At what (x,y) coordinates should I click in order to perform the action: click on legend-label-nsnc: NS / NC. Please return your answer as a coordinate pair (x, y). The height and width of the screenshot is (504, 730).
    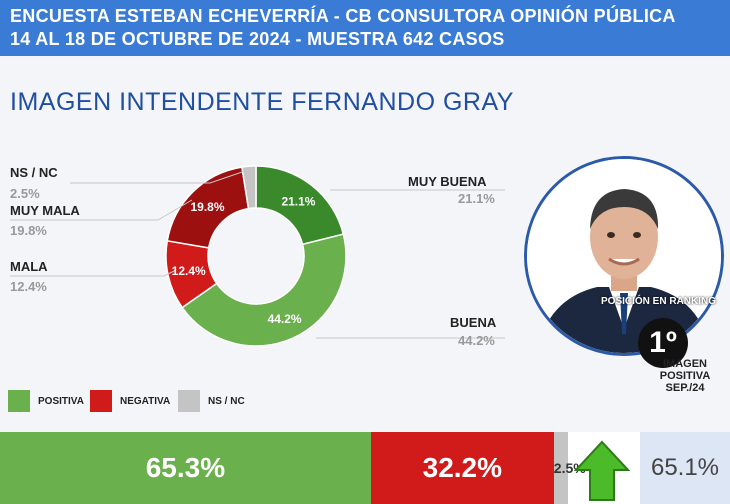
    Looking at the image, I should click on (226, 401).